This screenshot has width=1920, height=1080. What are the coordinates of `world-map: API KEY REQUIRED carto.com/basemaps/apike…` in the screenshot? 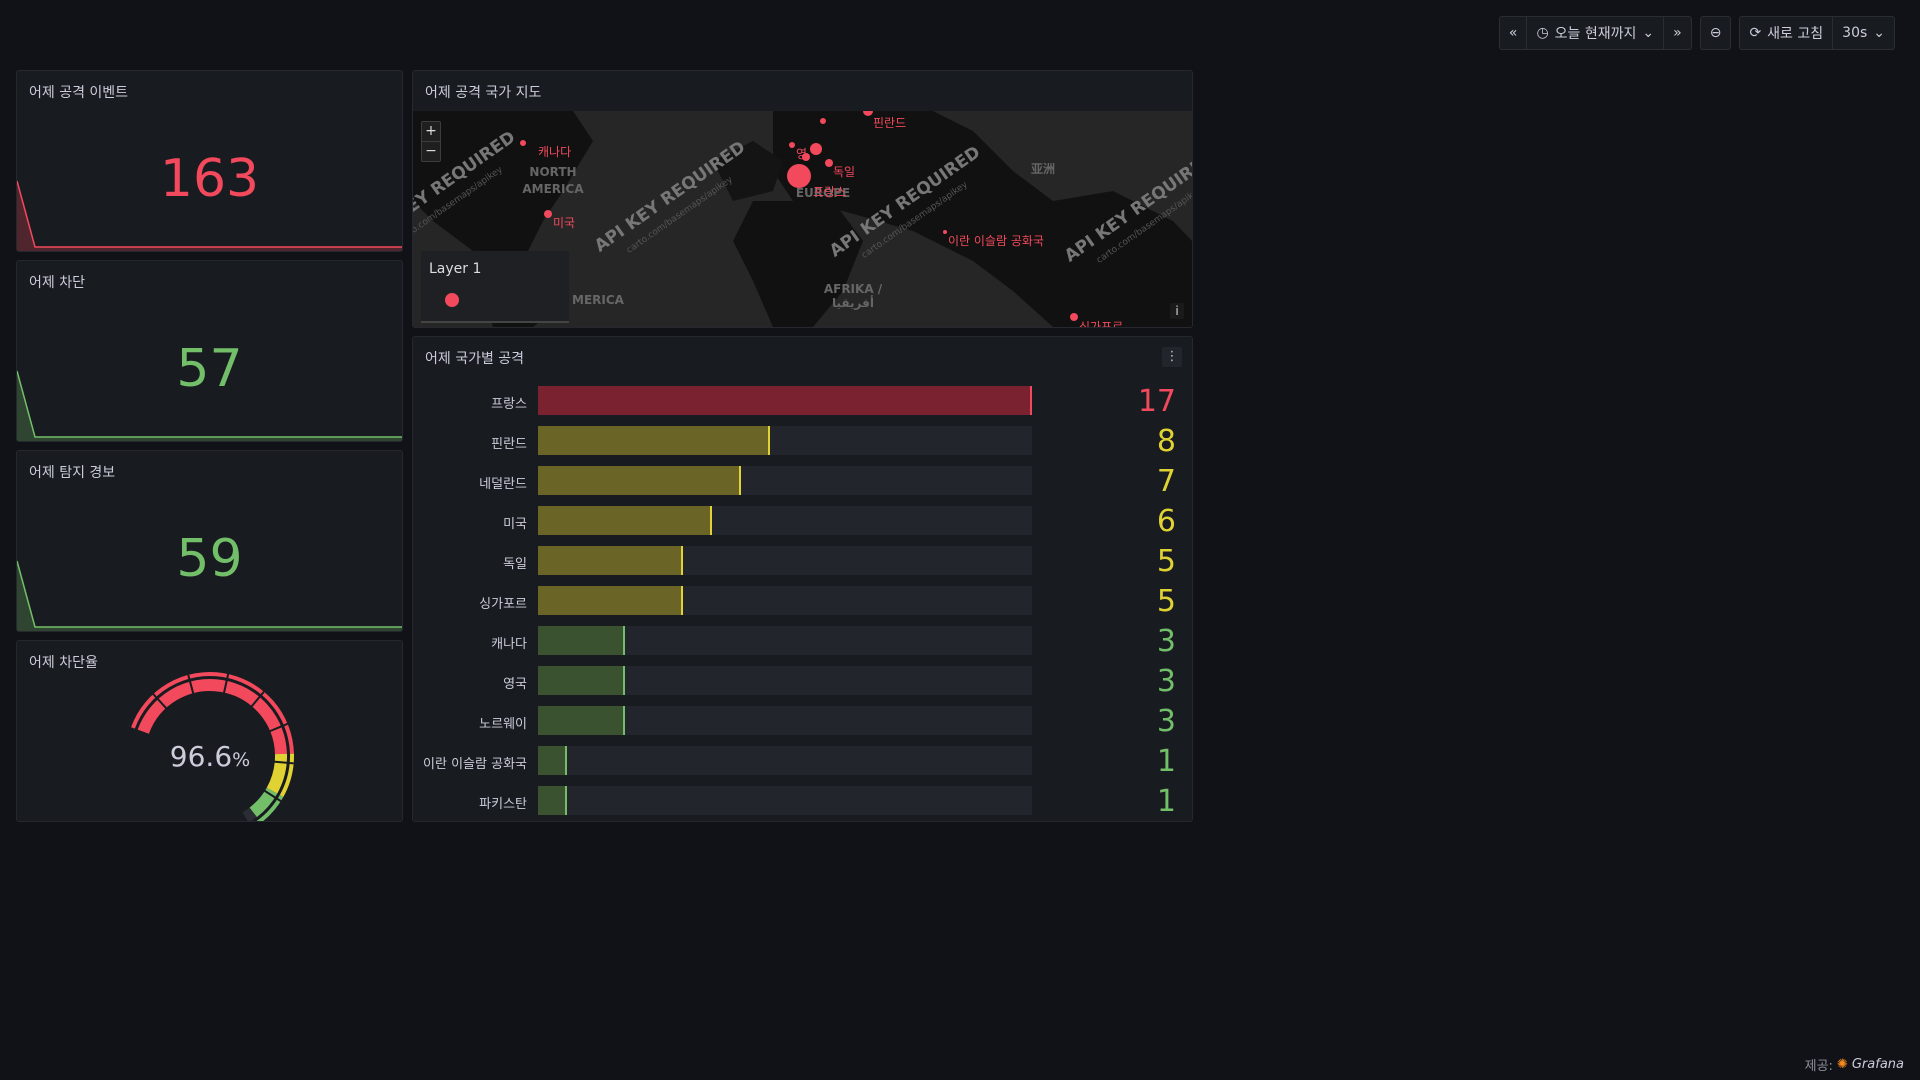 It's located at (802, 219).